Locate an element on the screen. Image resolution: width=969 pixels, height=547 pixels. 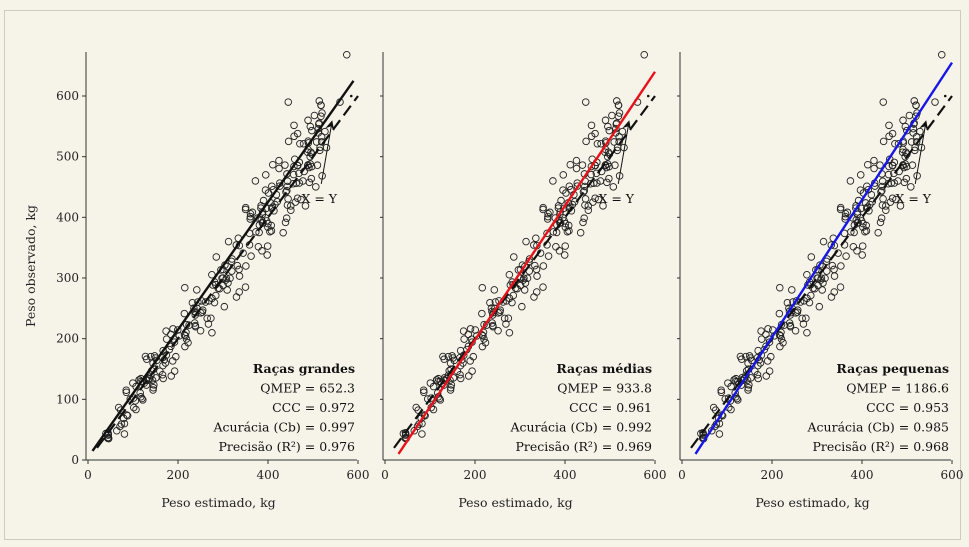
stats-line: Precisão (R²) = 0.976 is located at coordinates (286, 446).